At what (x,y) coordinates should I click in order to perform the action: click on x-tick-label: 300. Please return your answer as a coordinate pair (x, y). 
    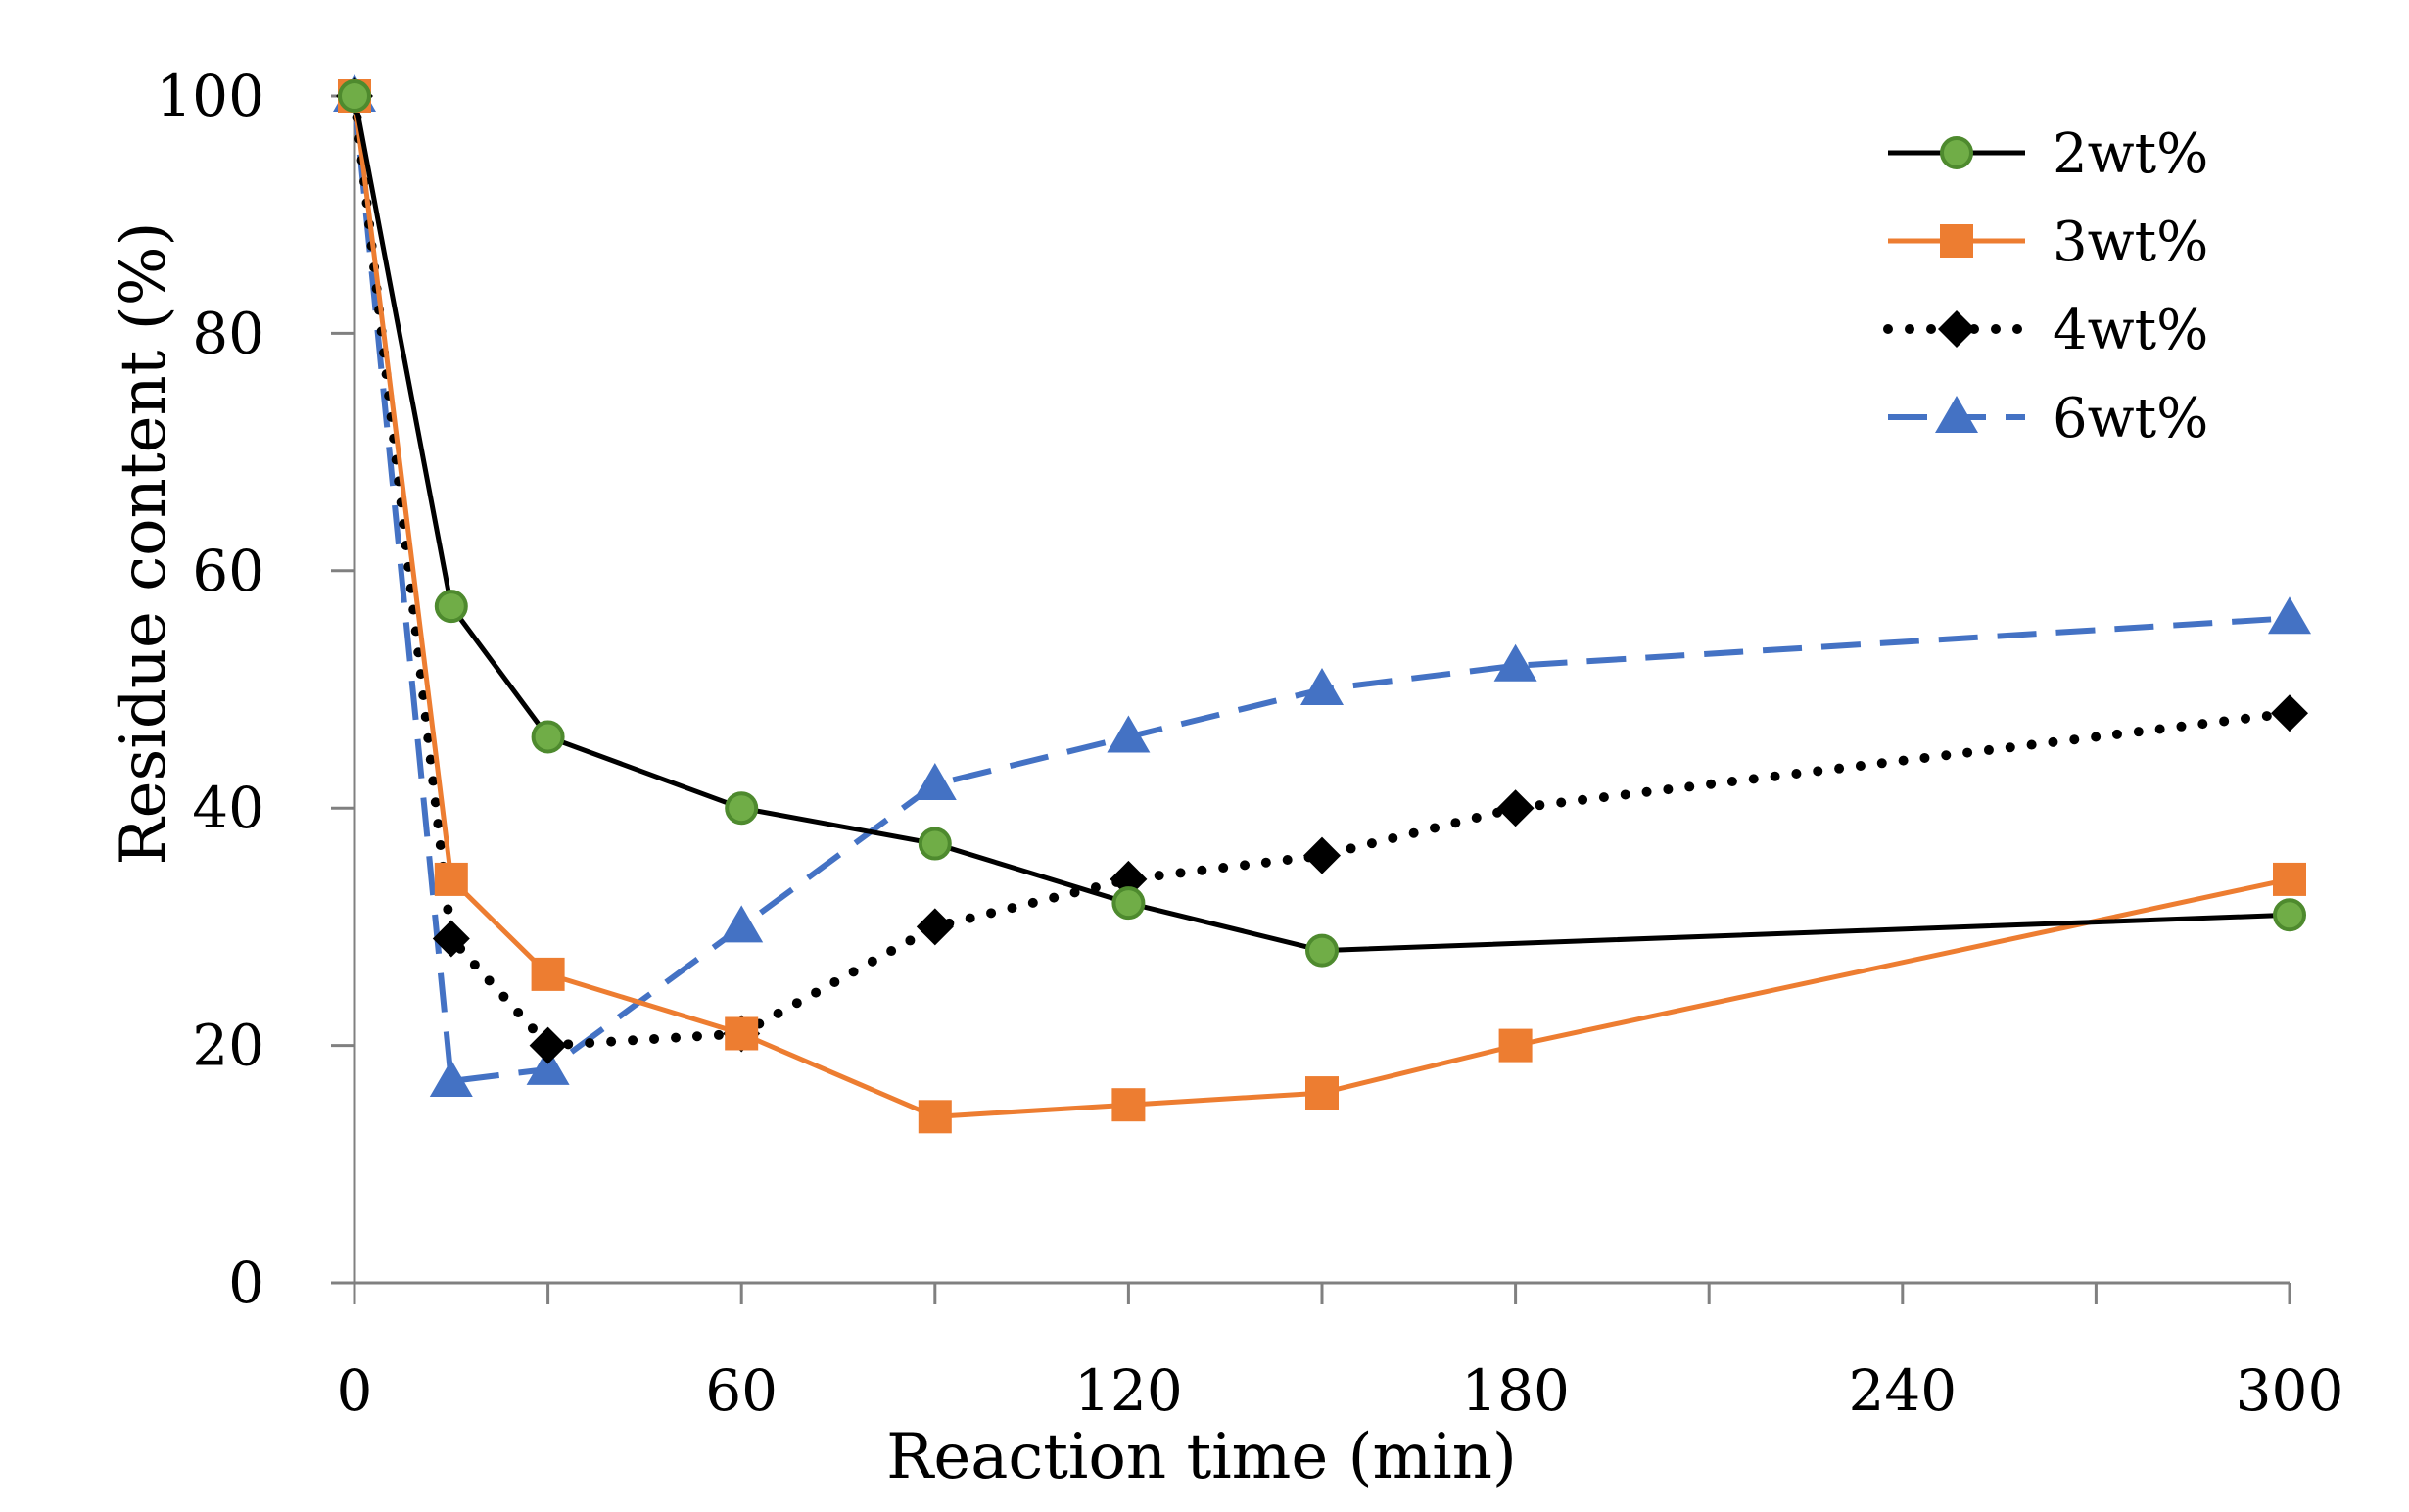
    Looking at the image, I should click on (2290, 1390).